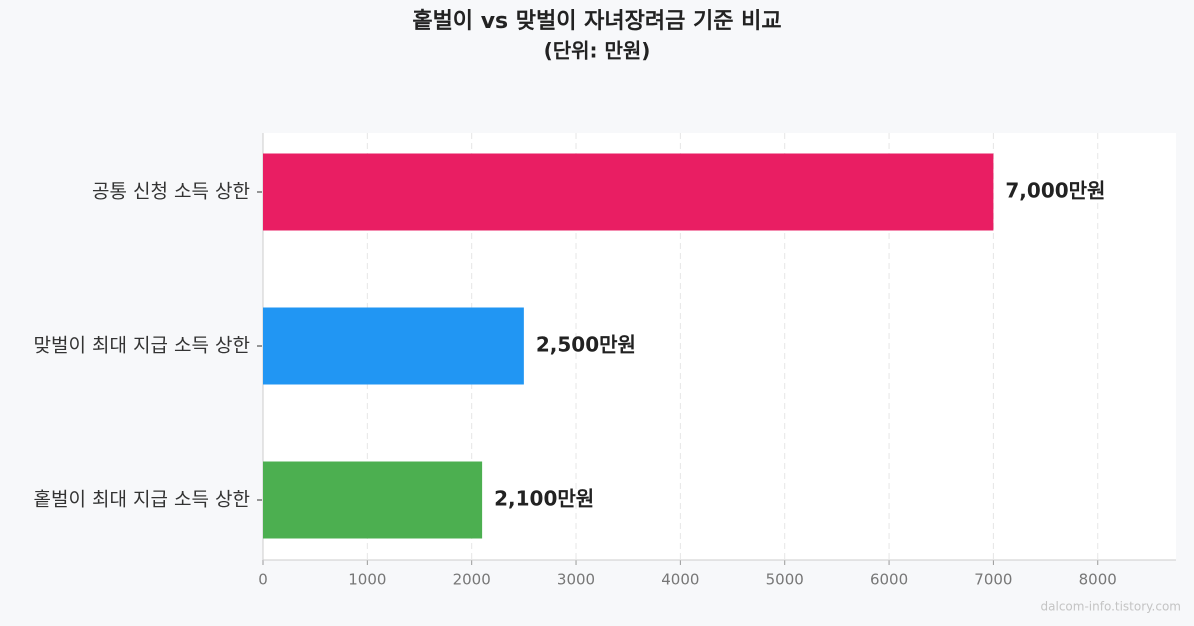 This screenshot has height=626, width=1194. Describe the element at coordinates (544, 499) in the screenshot. I see `value-label: 2,100만원` at that location.